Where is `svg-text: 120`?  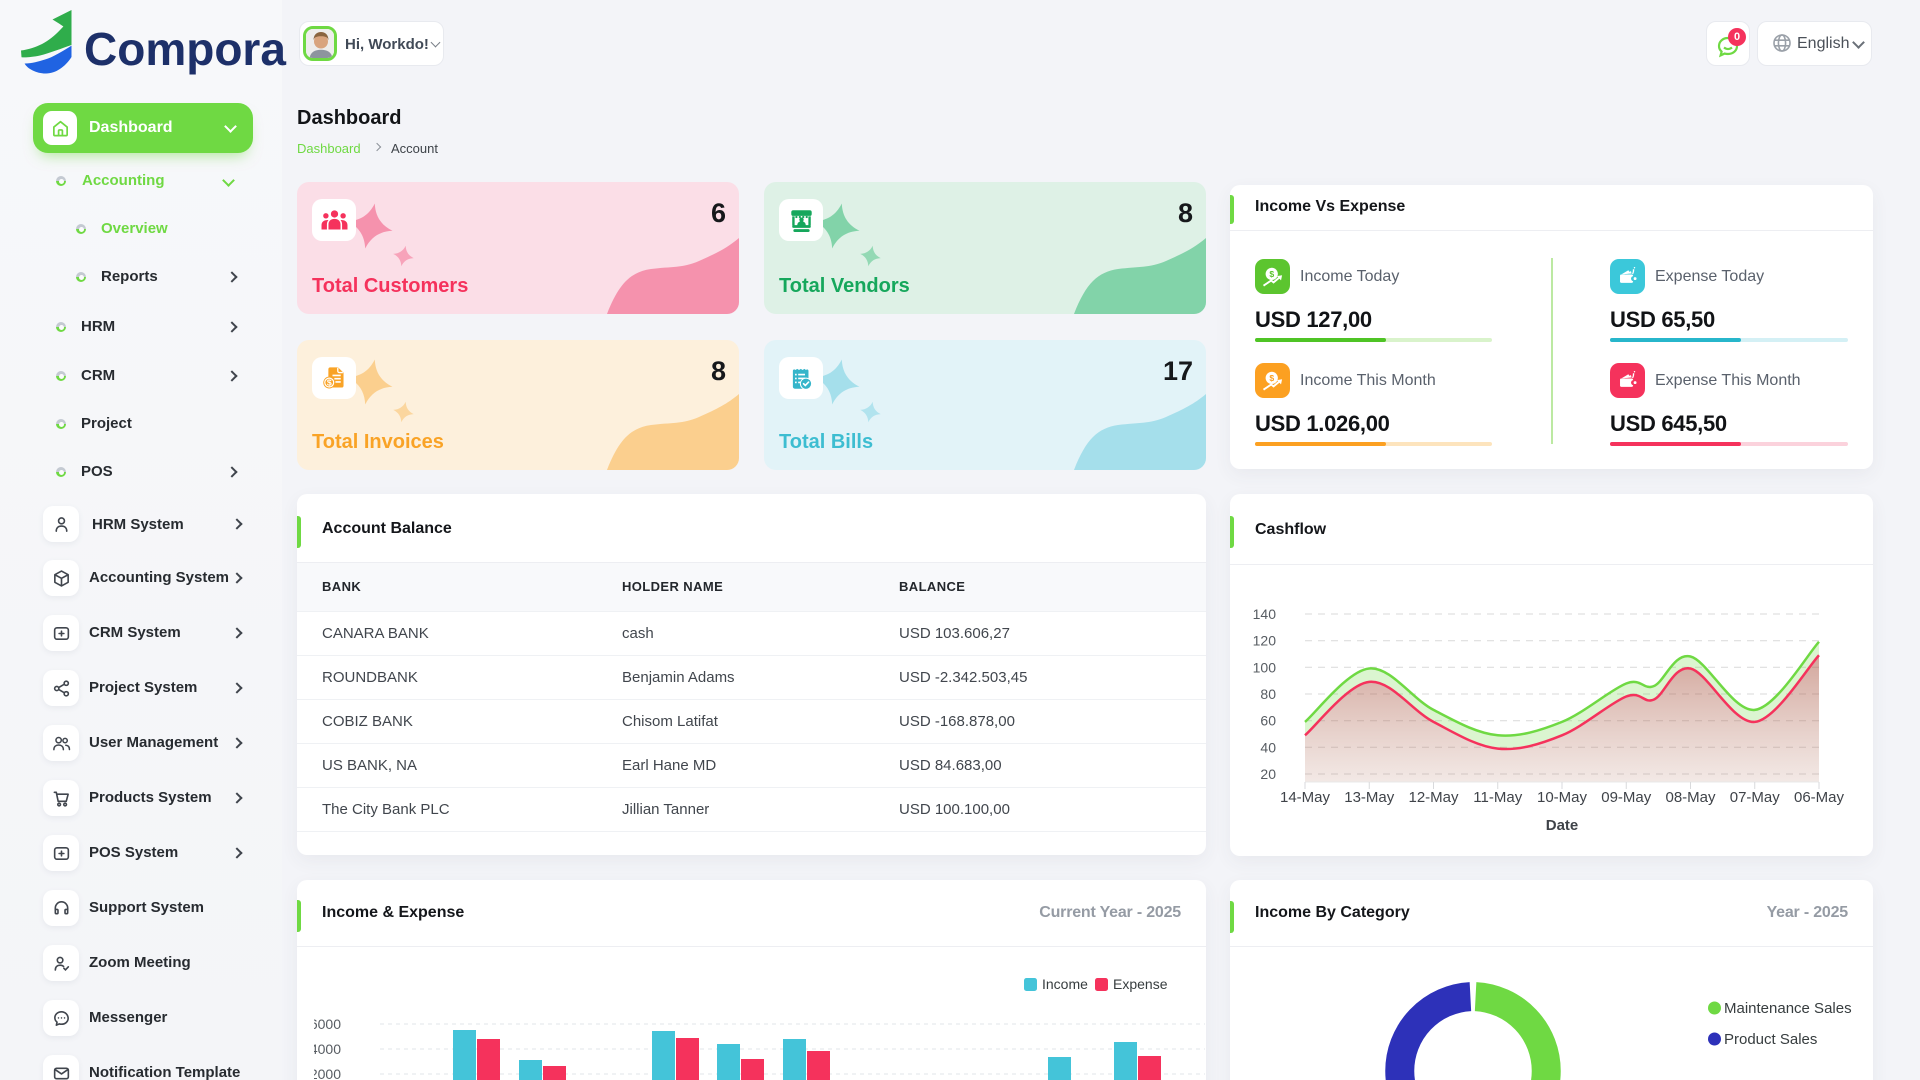 svg-text: 120 is located at coordinates (1265, 641).